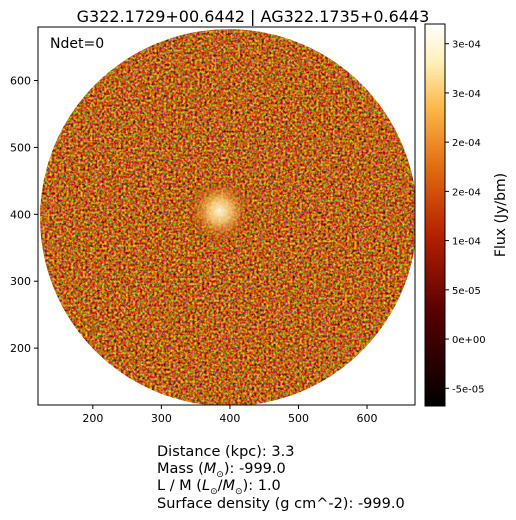  Describe the element at coordinates (468, 389) in the screenshot. I see `colorbar-tick-label: -5e-05` at that location.